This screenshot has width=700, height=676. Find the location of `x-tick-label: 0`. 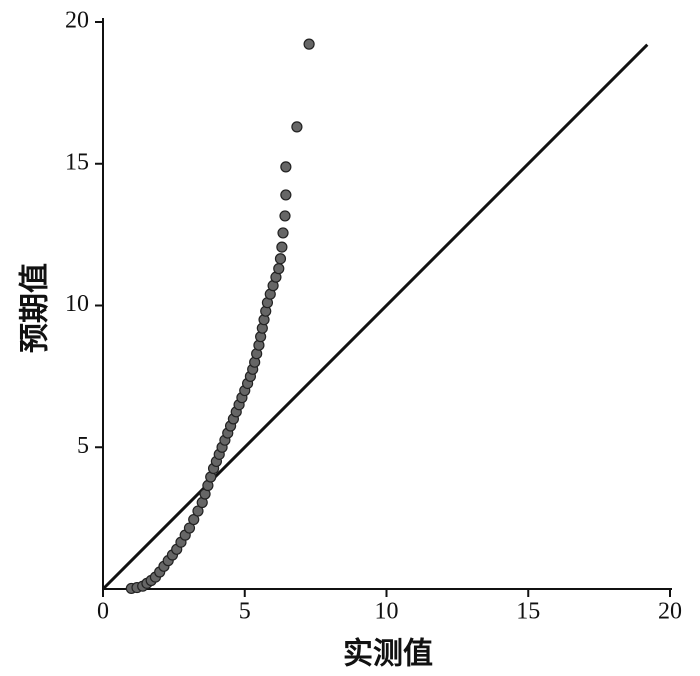

x-tick-label: 0 is located at coordinates (103, 612).